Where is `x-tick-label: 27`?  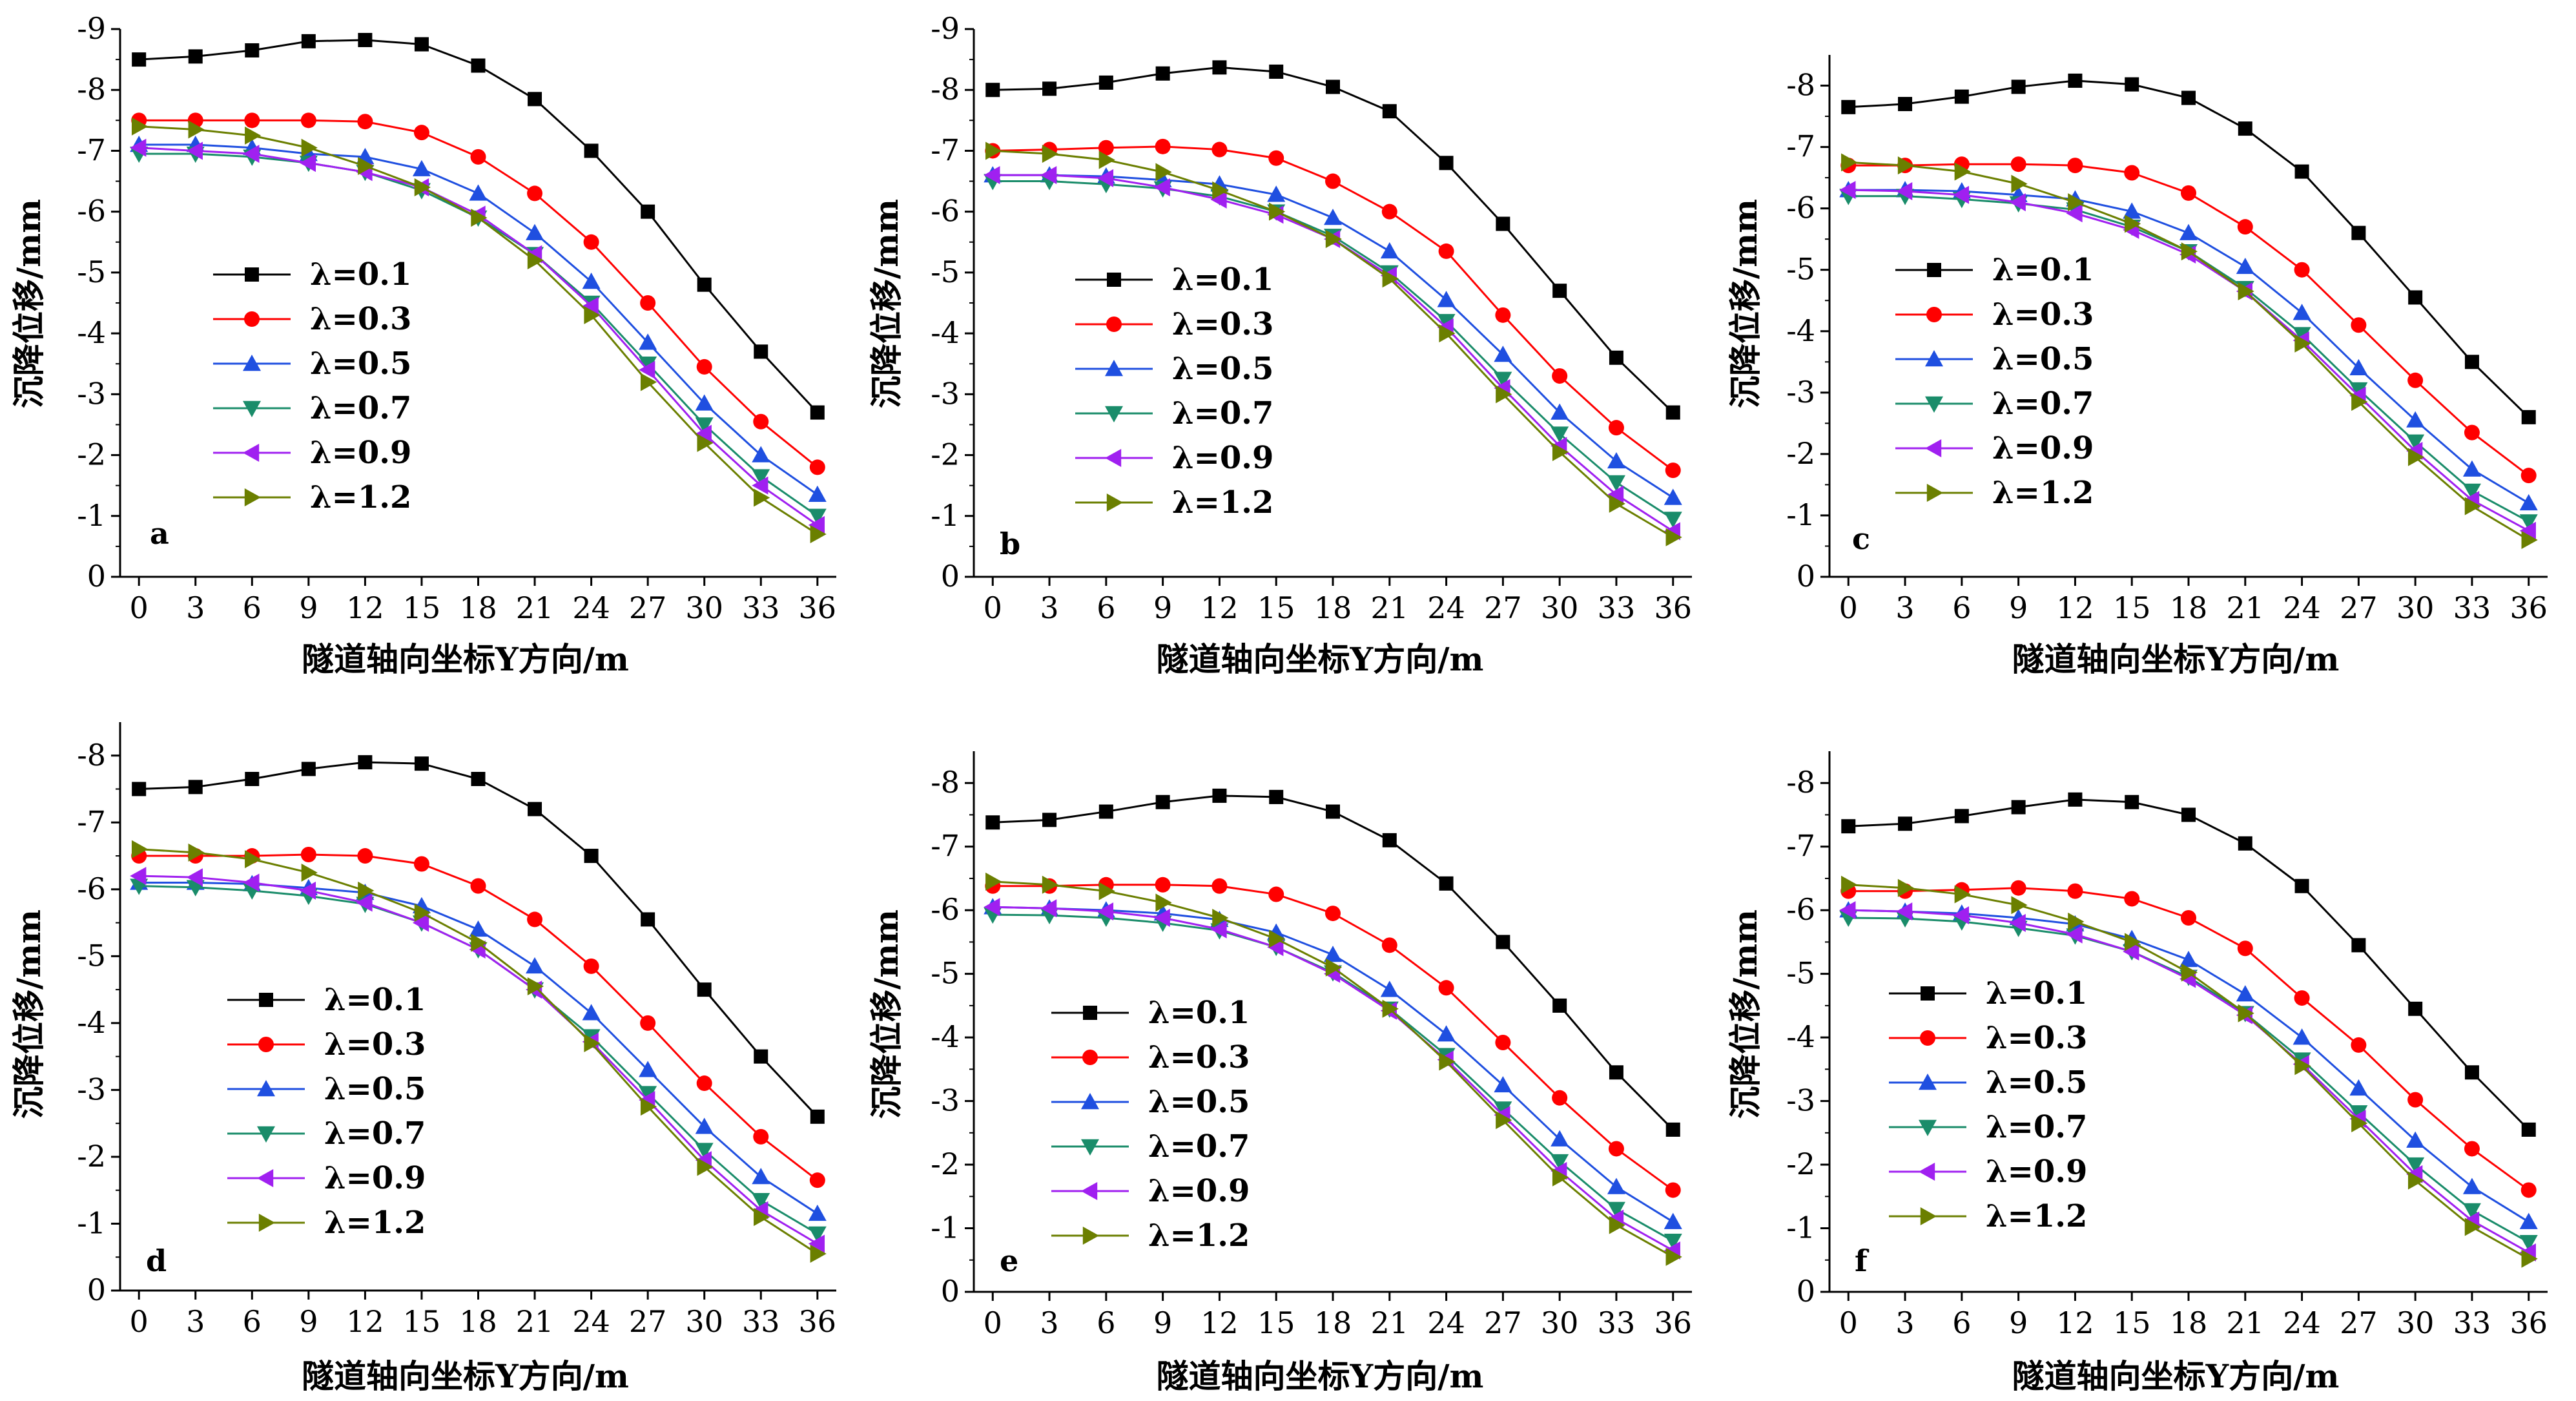
x-tick-label: 27 is located at coordinates (1503, 607).